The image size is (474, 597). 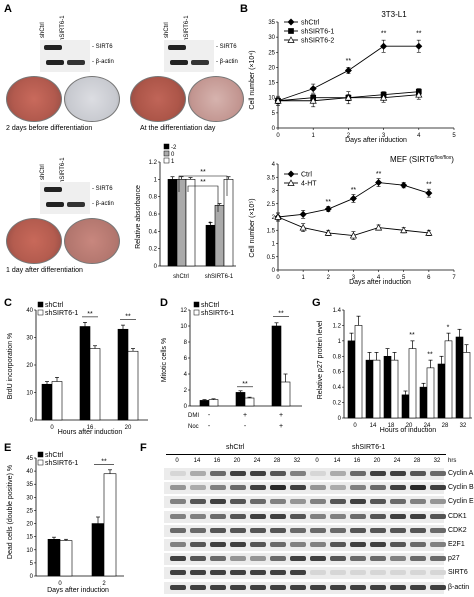 I want to click on sig-bracket, so click(x=203, y=198).